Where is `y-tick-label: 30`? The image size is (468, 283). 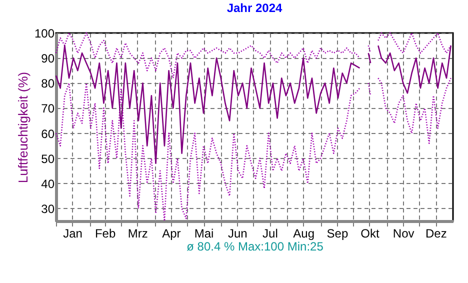 y-tick-label: 30 is located at coordinates (48, 209).